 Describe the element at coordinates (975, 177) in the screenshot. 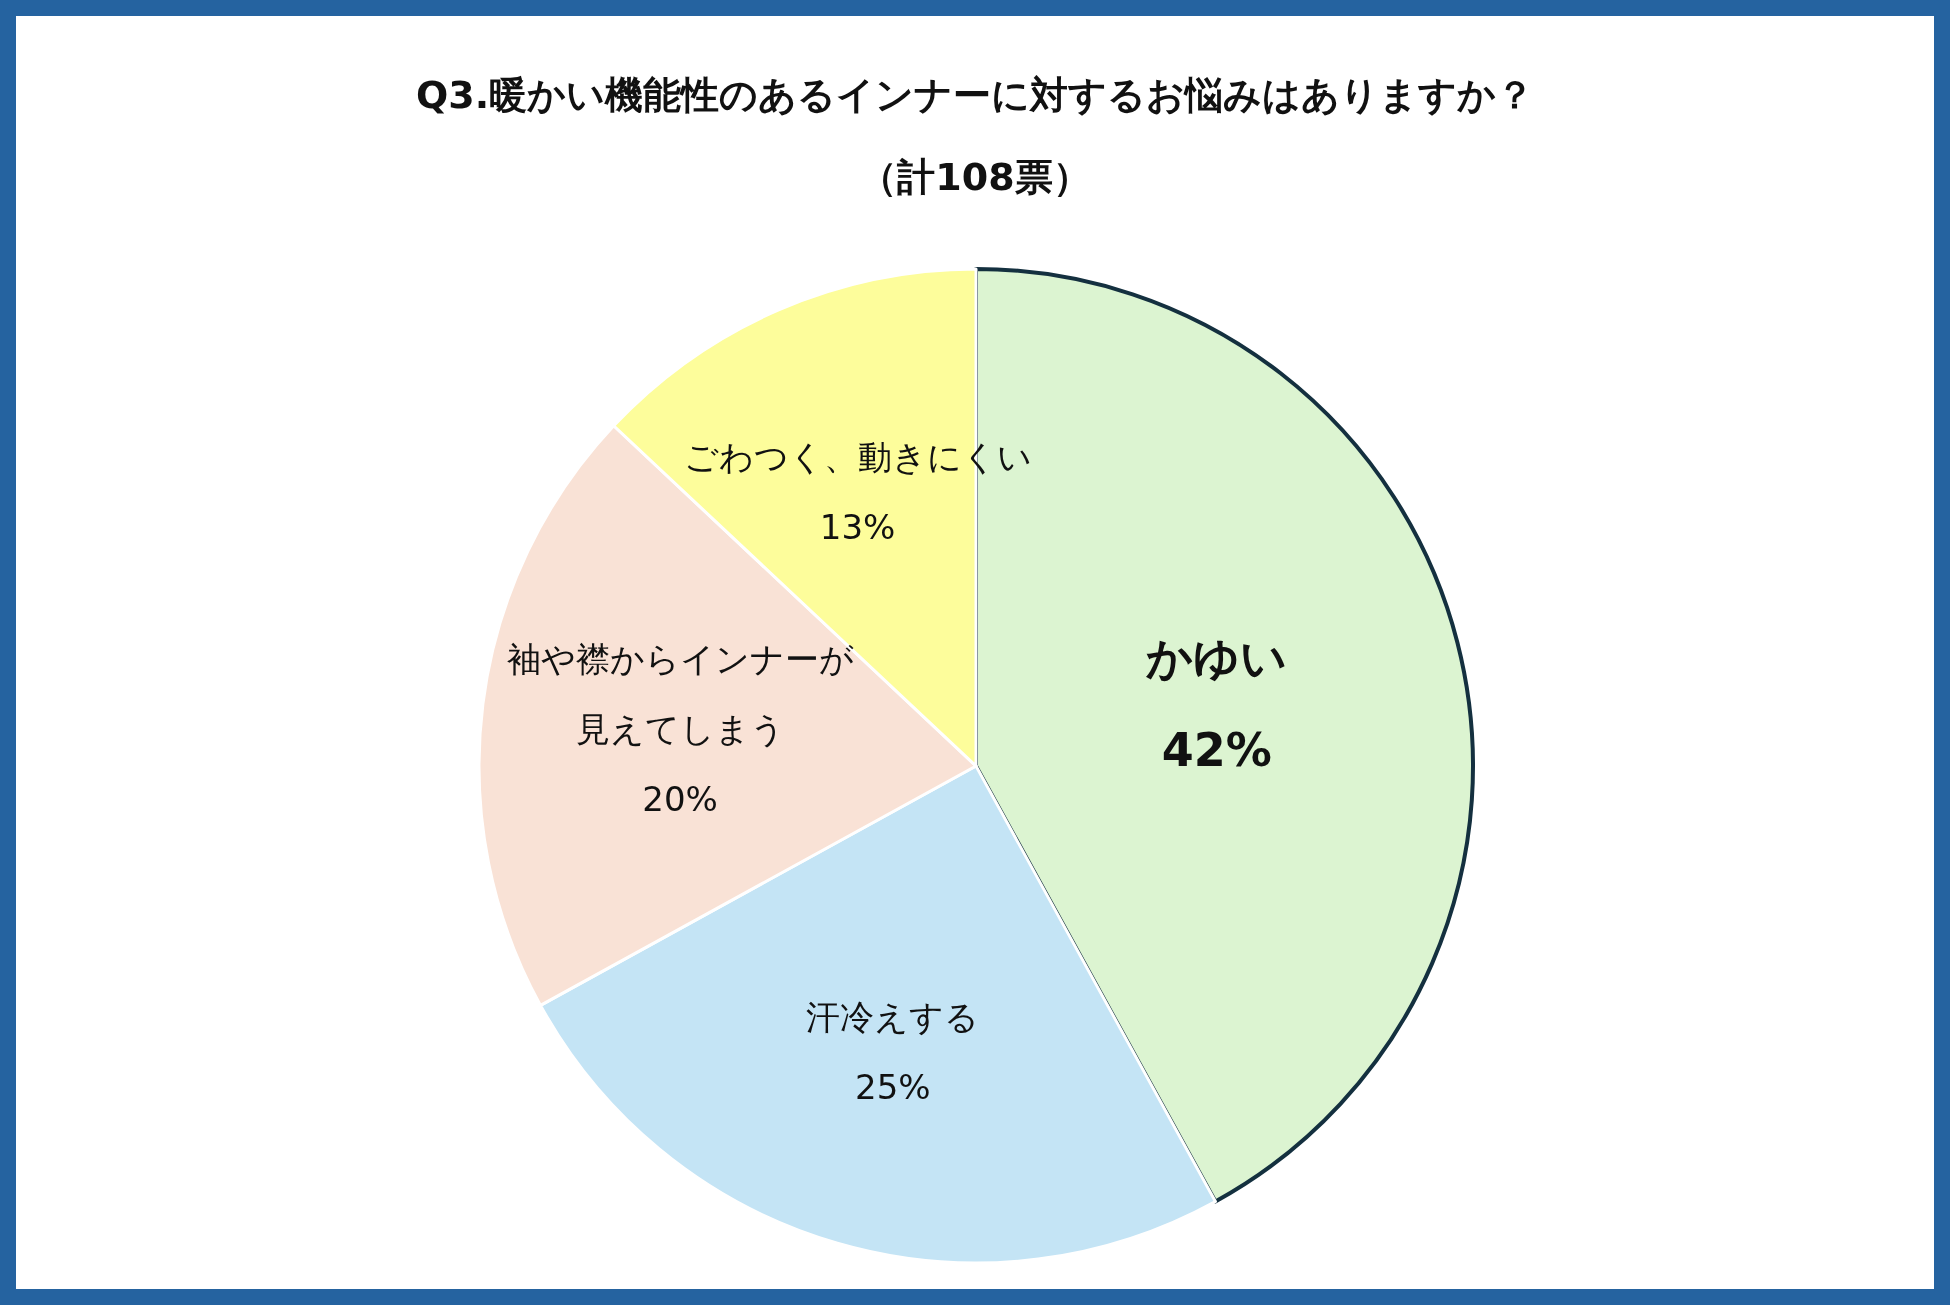

I see `chart-subtitle: （計108票）` at that location.